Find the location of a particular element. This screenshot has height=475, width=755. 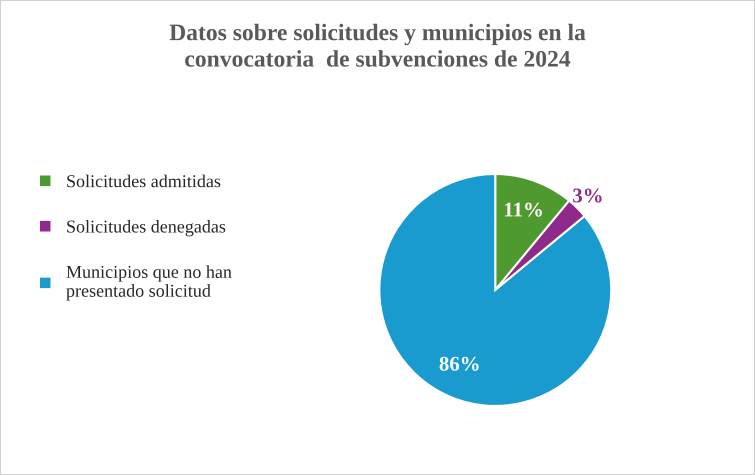

data-label: 86% is located at coordinates (459, 363).